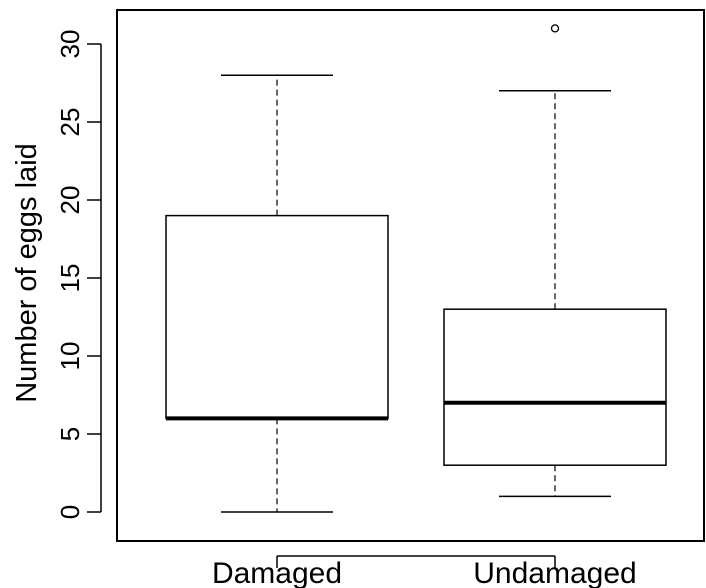  I want to click on x-tick-label-undamaged: Undamaged, so click(554, 572).